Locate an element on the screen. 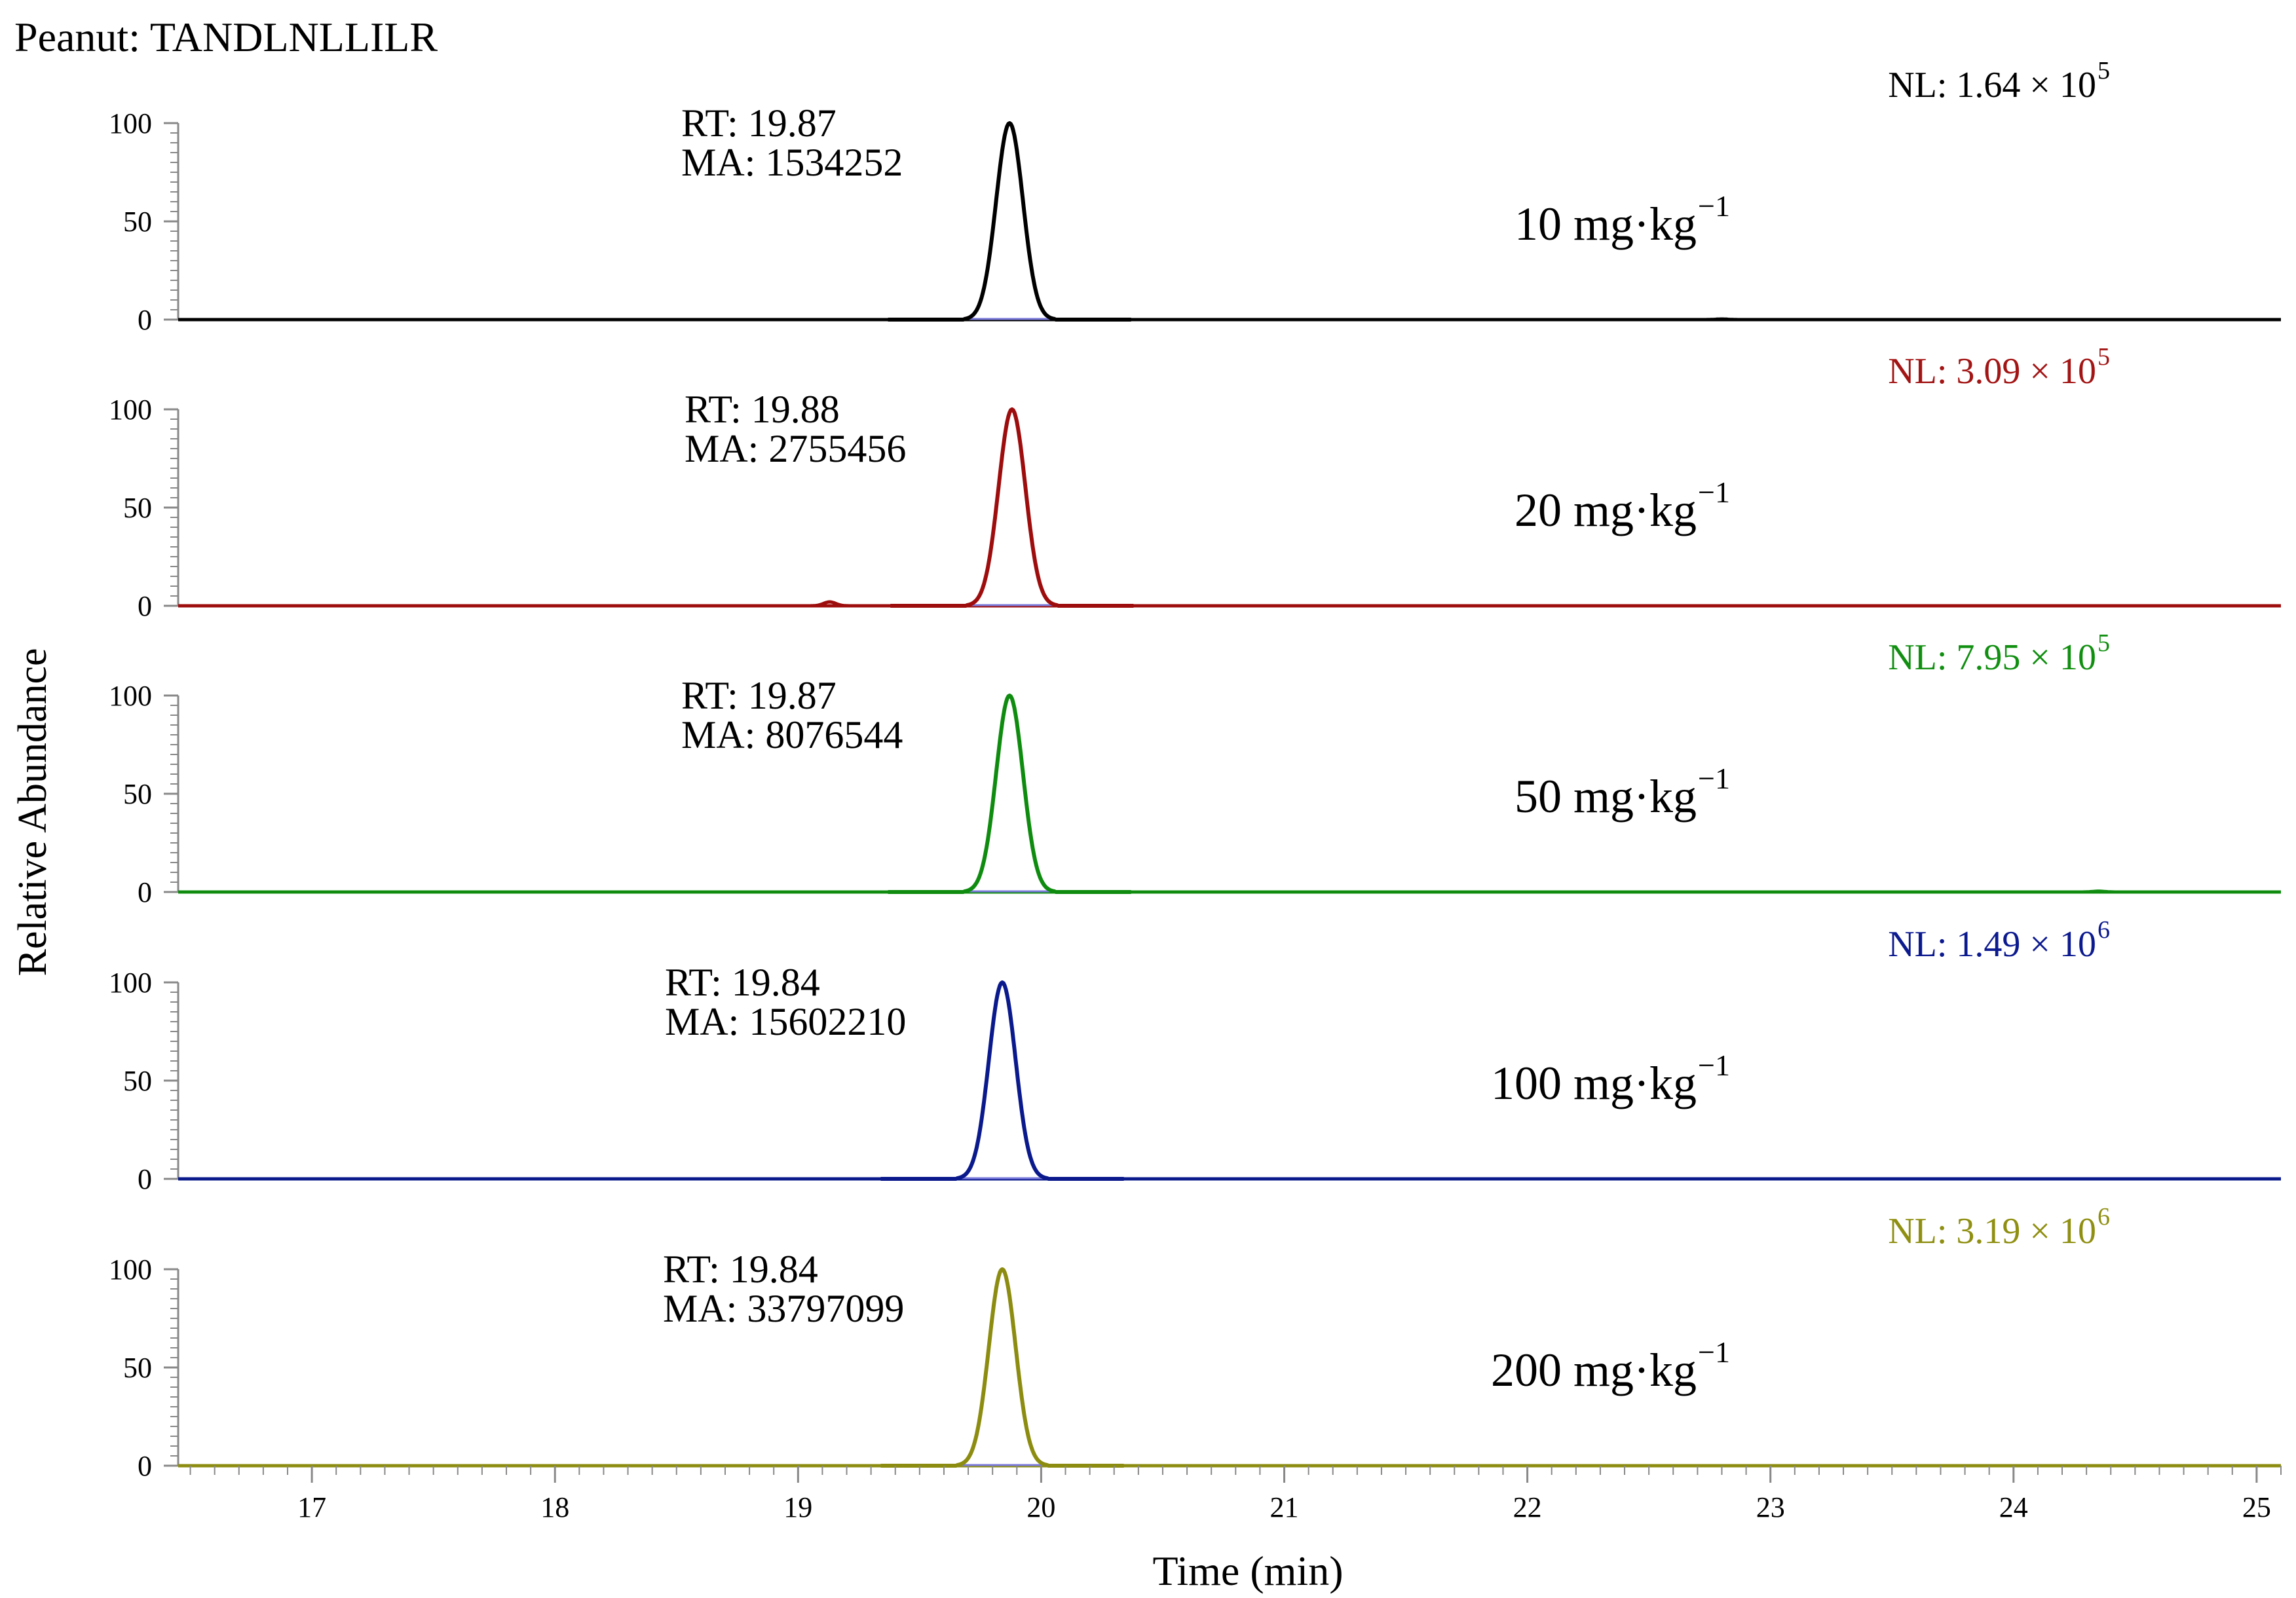 The image size is (2296, 1598). concentration-label: 50 mg·kg is located at coordinates (1606, 796).